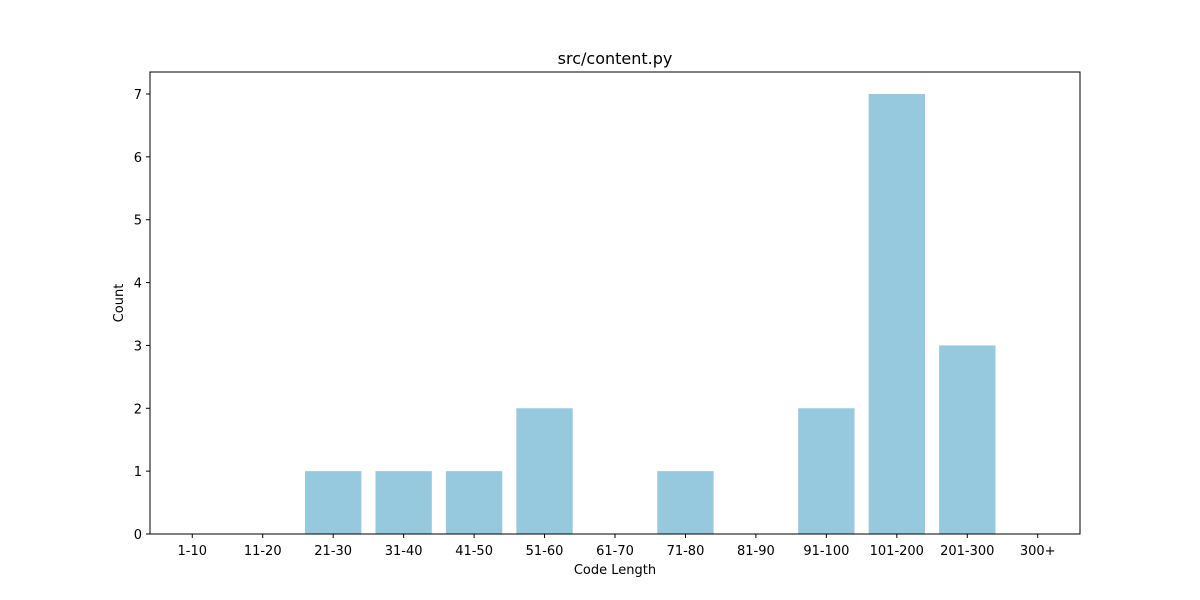 The width and height of the screenshot is (1200, 600). Describe the element at coordinates (897, 551) in the screenshot. I see `x-tick-label: 101-200` at that location.